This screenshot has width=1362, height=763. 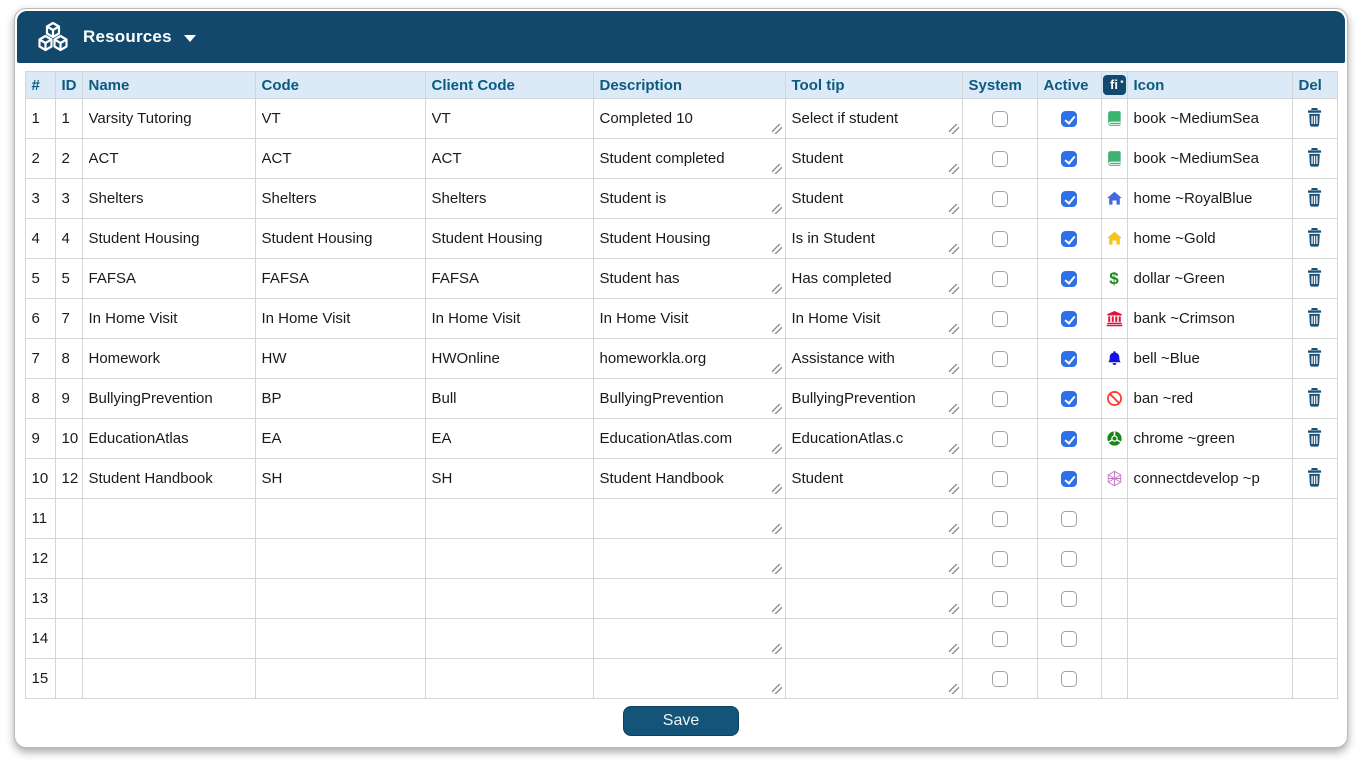 What do you see at coordinates (681, 37) in the screenshot?
I see `resources-dropdown: Resources` at bounding box center [681, 37].